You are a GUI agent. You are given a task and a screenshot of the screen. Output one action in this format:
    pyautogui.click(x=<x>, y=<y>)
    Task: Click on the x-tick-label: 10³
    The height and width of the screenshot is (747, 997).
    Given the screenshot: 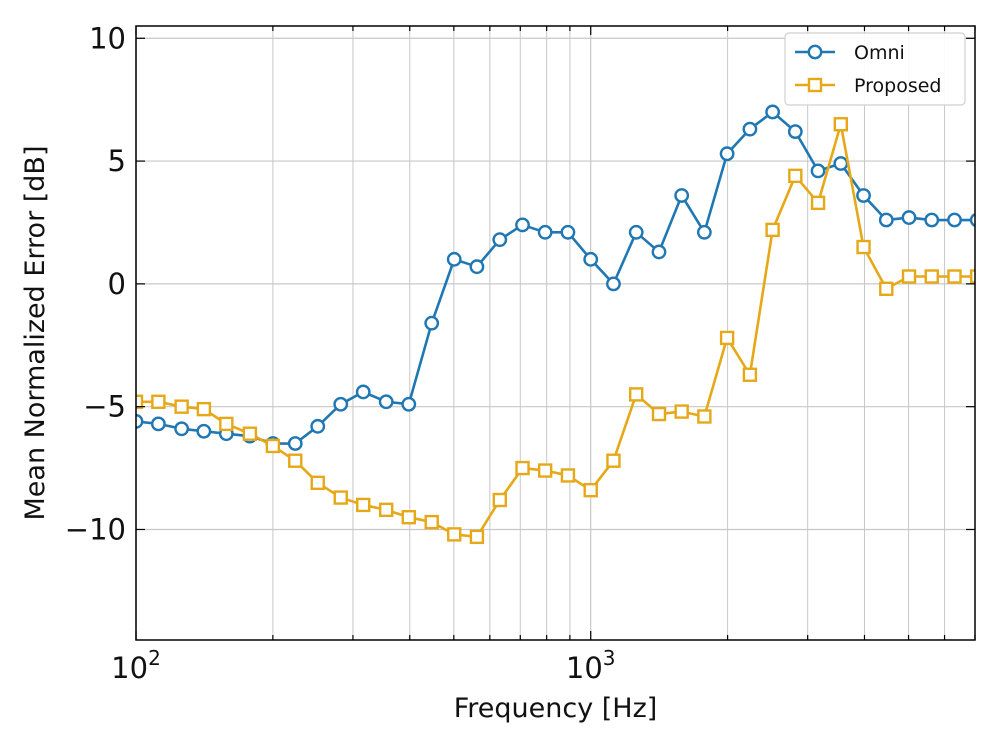 What is the action you would take?
    pyautogui.click(x=591, y=665)
    